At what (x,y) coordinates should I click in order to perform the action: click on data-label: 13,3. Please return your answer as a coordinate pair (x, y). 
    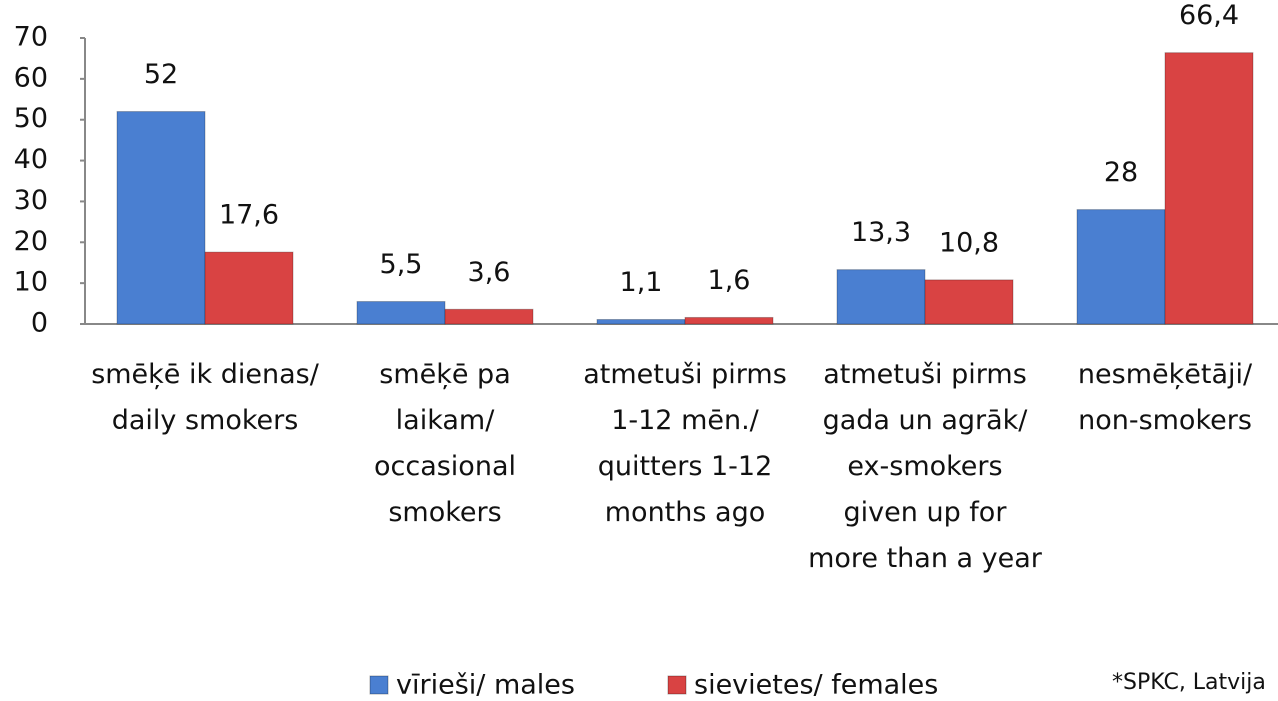
    Looking at the image, I should click on (881, 232).